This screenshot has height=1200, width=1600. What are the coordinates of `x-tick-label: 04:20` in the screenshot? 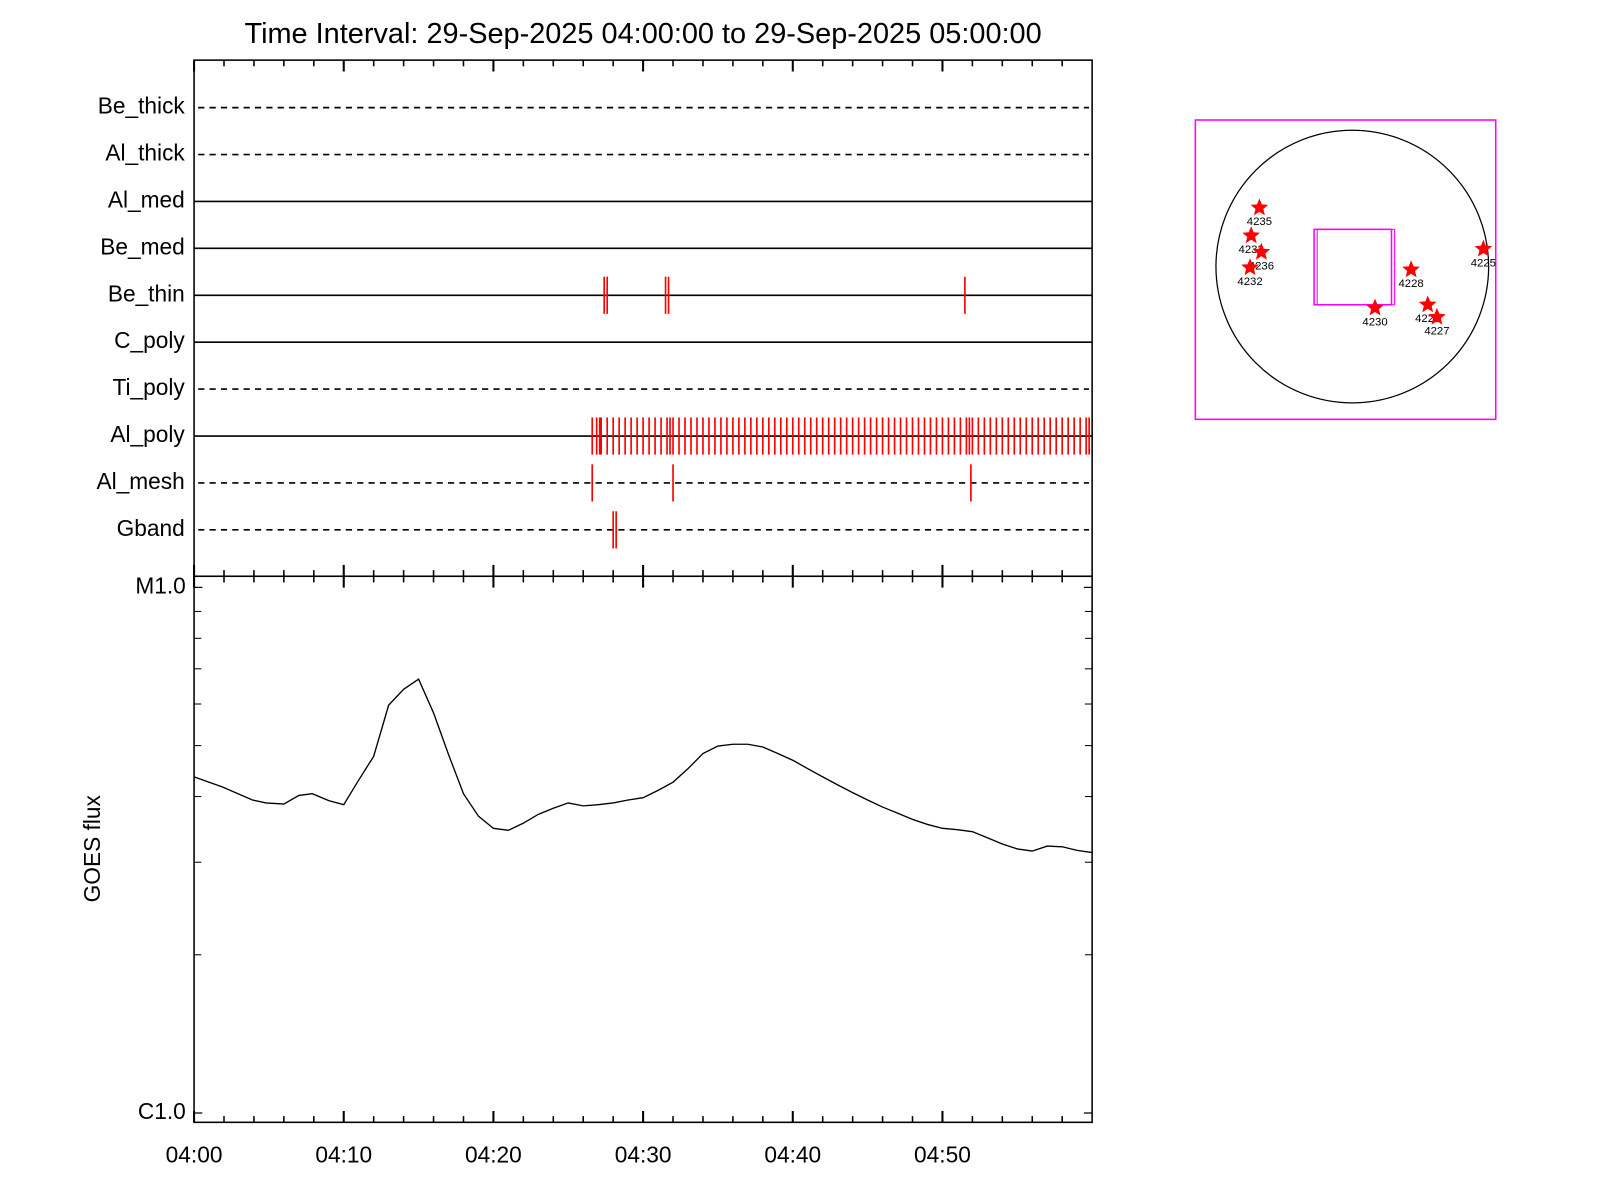 It's located at (493, 1154).